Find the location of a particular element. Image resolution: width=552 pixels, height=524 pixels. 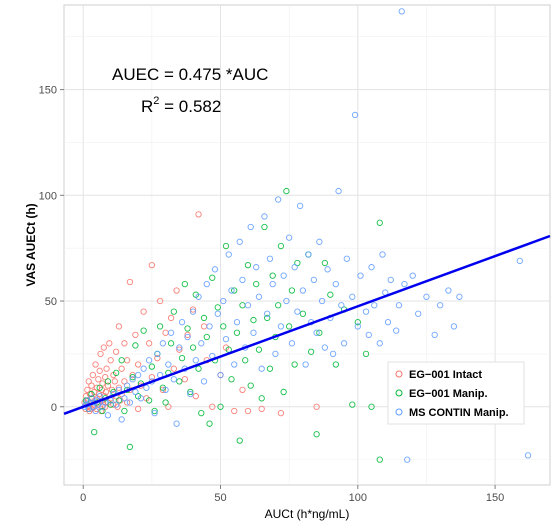

legend-label: EG−001 Manip. is located at coordinates (448, 394).